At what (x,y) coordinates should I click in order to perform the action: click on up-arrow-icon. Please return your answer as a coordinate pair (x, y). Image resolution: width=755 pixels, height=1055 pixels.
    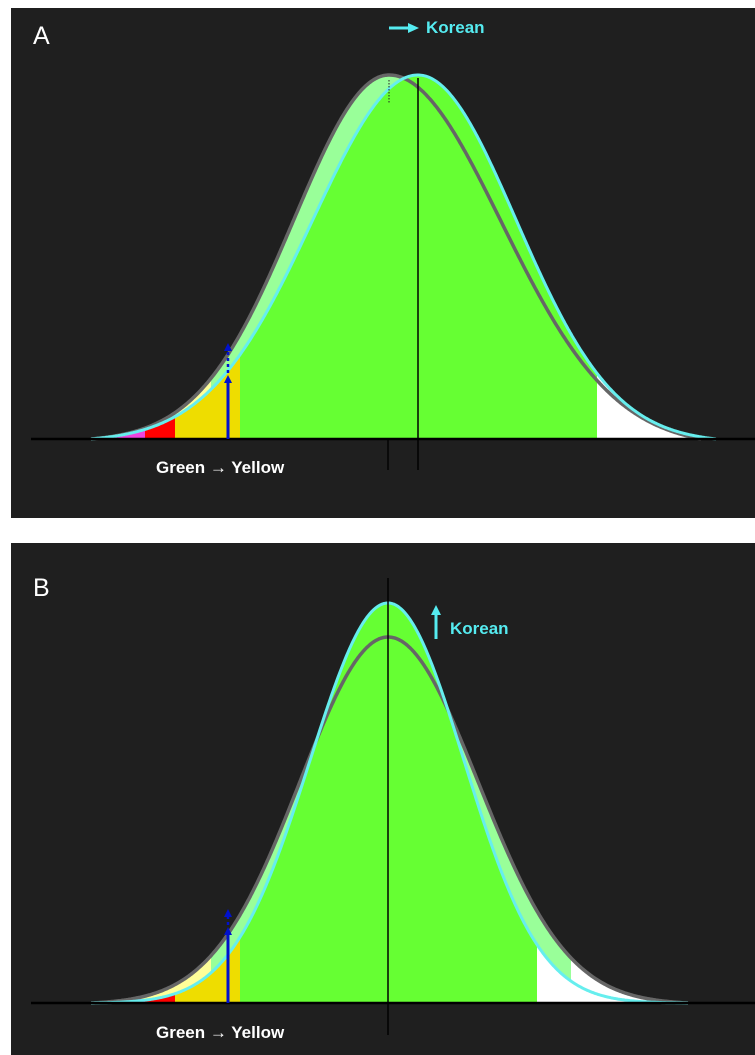
    Looking at the image, I should click on (436, 622).